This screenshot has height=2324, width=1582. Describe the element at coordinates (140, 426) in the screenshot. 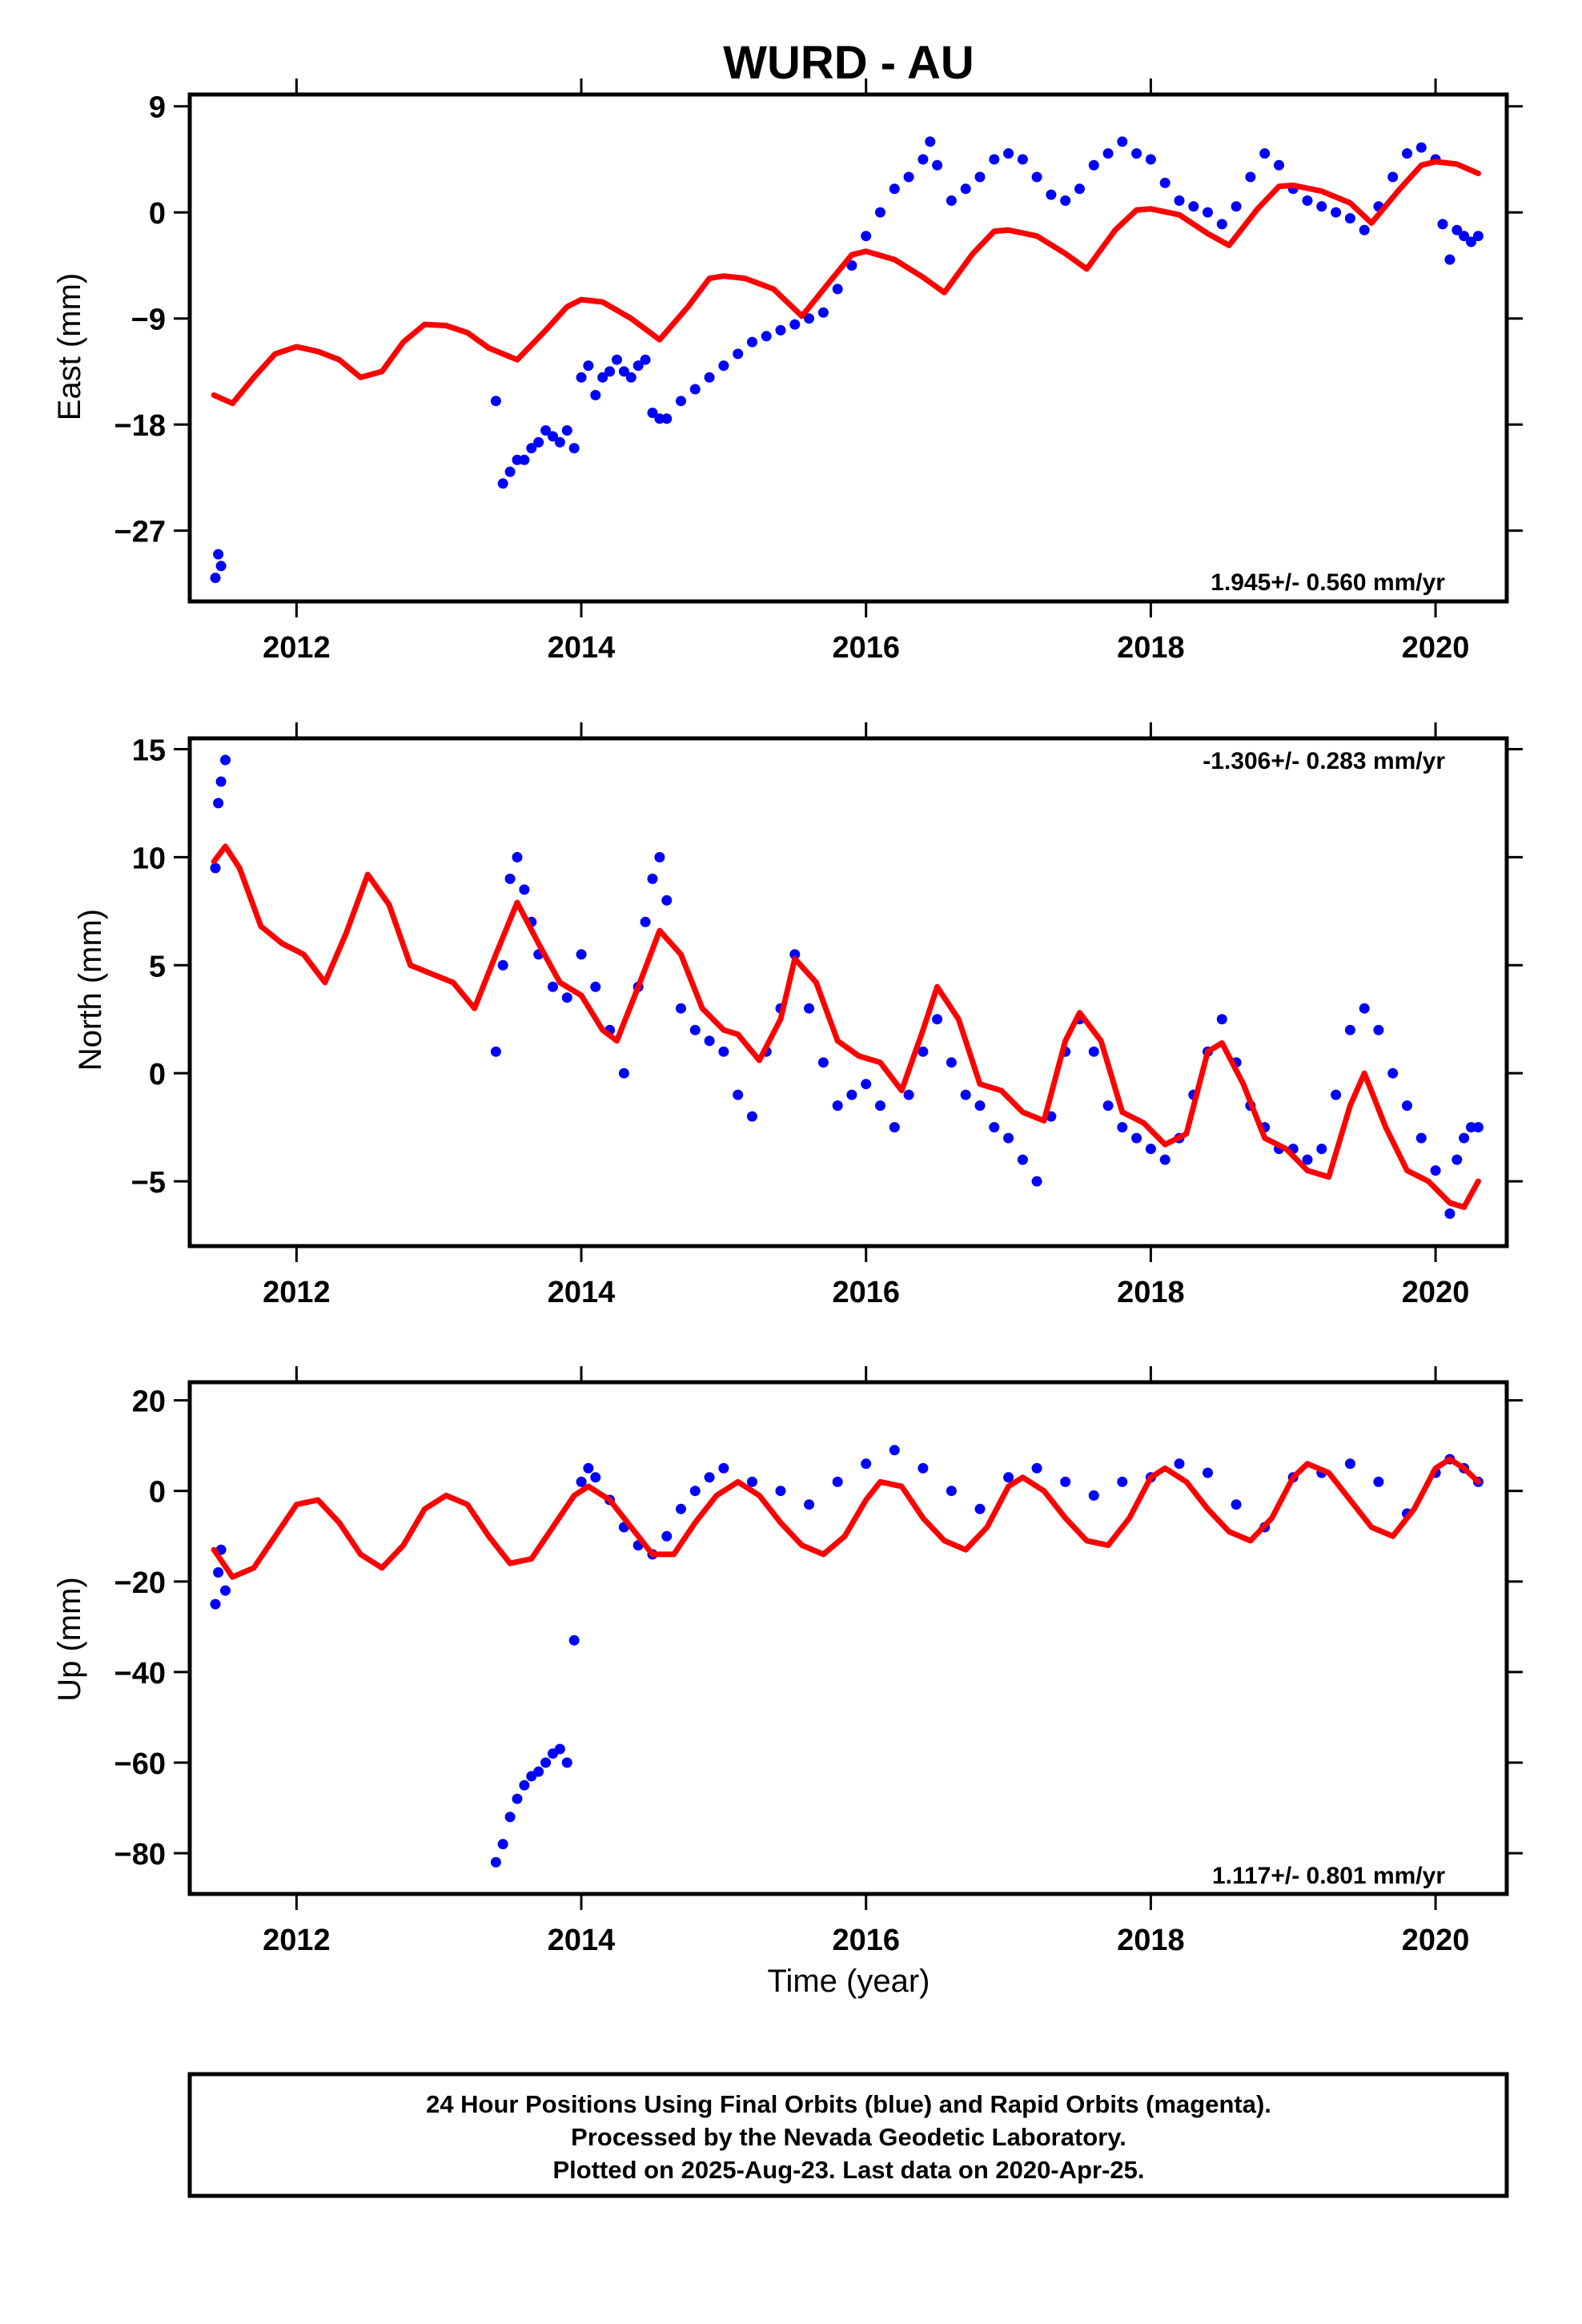

I see `east-y-tick-label: −18` at that location.